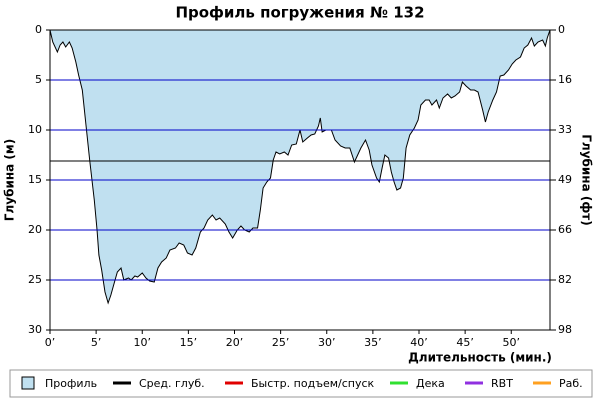  What do you see at coordinates (71, 383) in the screenshot?
I see `legend-label: Профиль` at bounding box center [71, 383].